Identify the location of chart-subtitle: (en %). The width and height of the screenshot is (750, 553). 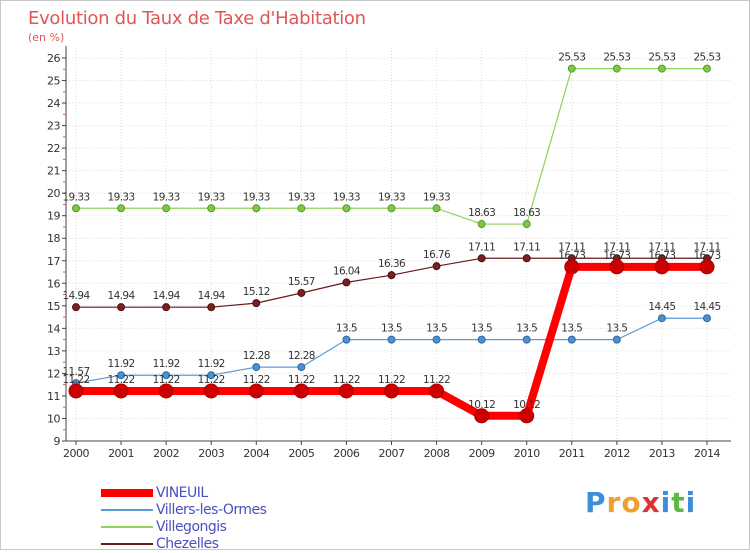
(46, 37).